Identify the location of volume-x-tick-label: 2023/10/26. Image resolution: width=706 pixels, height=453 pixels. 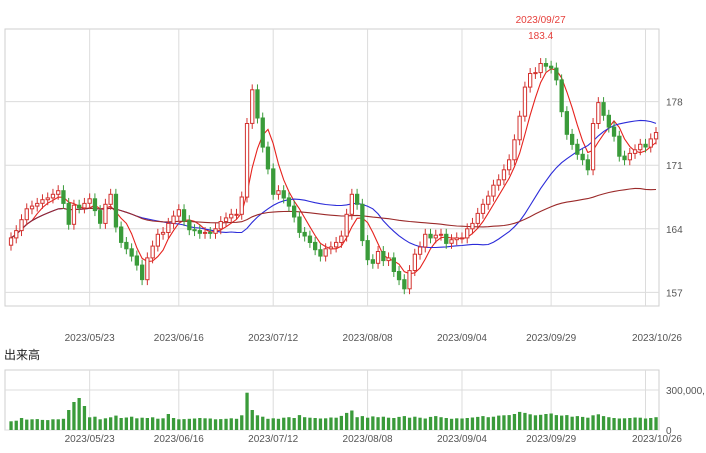
(657, 439).